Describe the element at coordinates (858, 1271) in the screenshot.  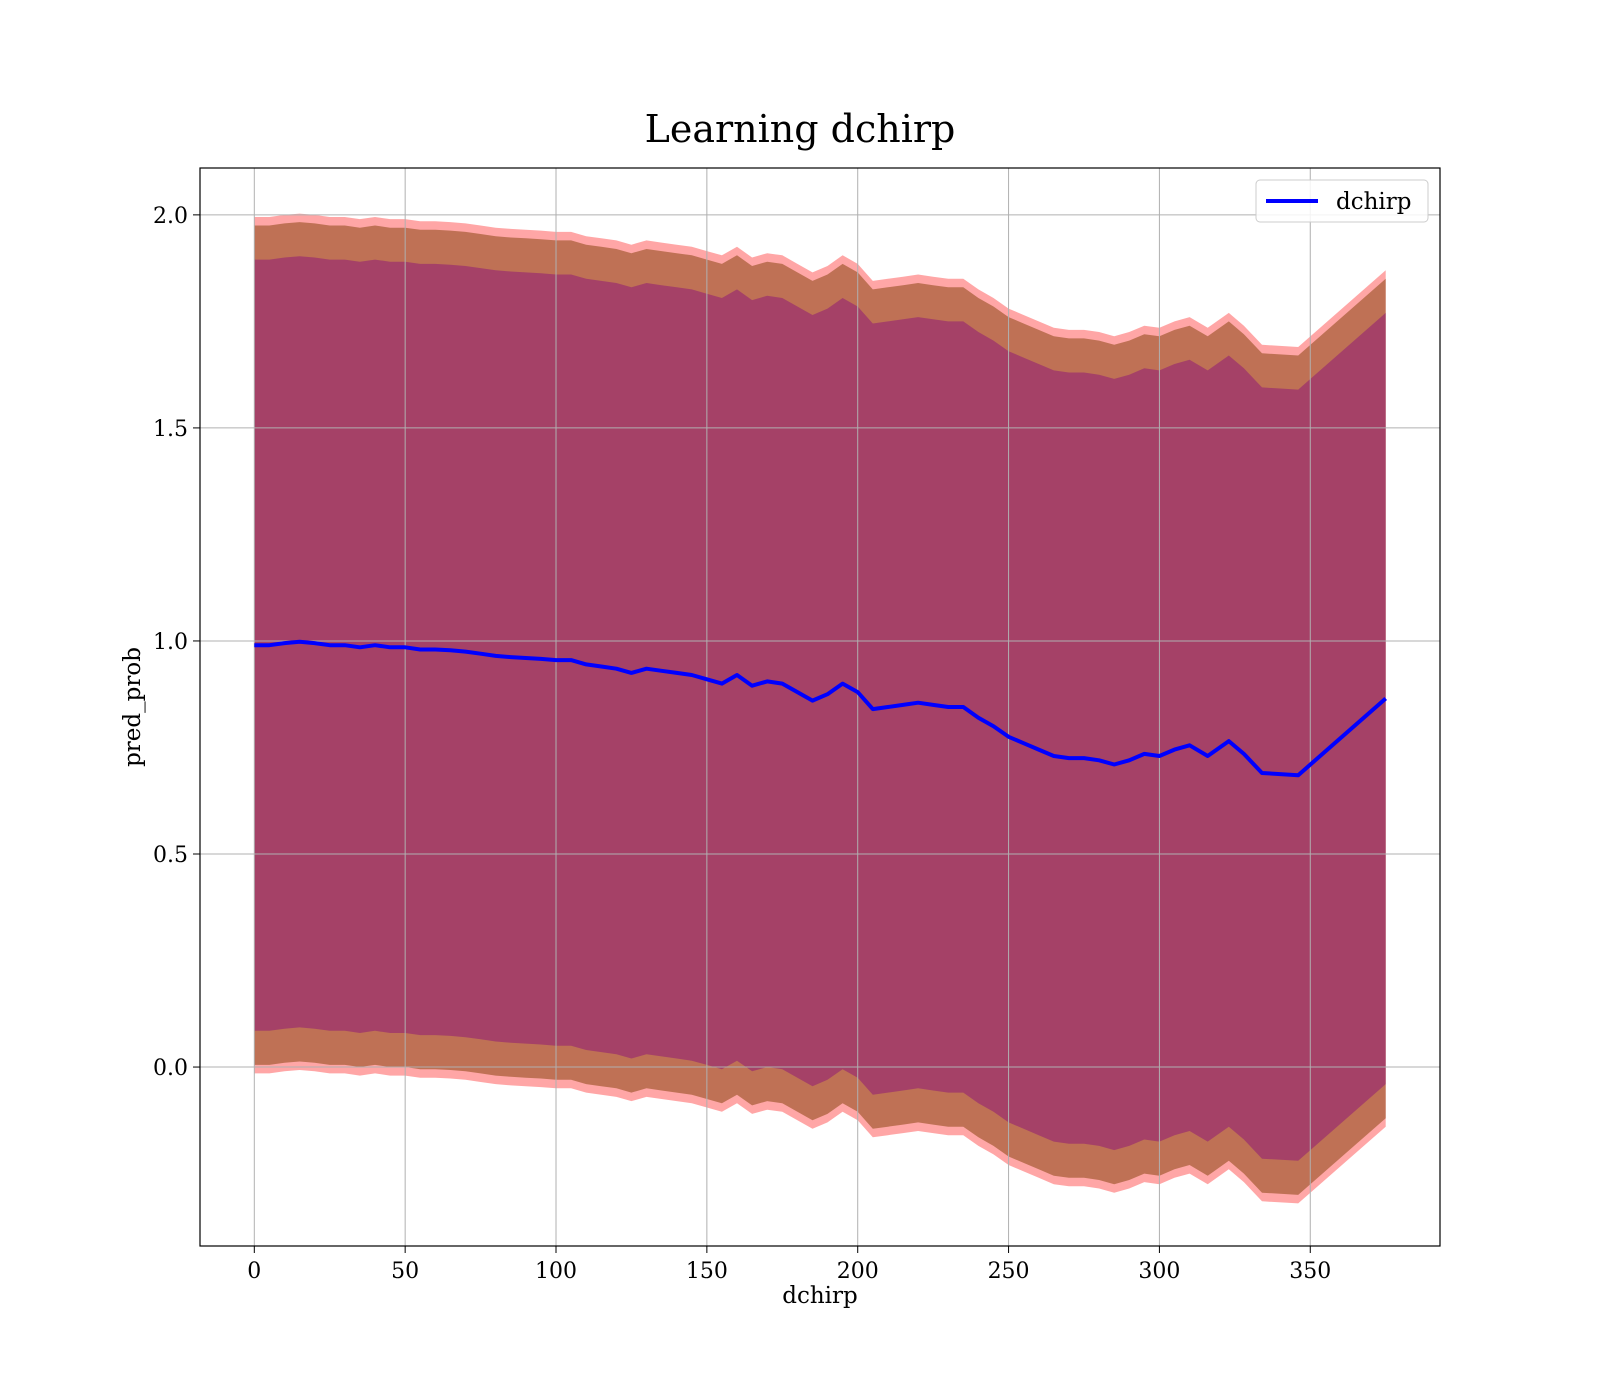
I see `x-tick-label: 200` at that location.